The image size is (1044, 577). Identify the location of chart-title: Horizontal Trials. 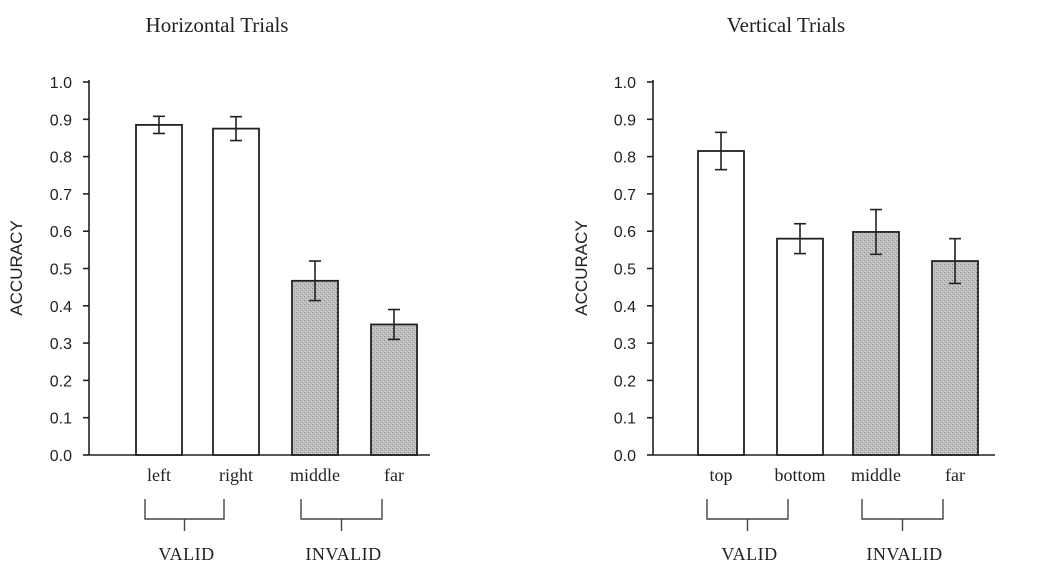
(217, 25).